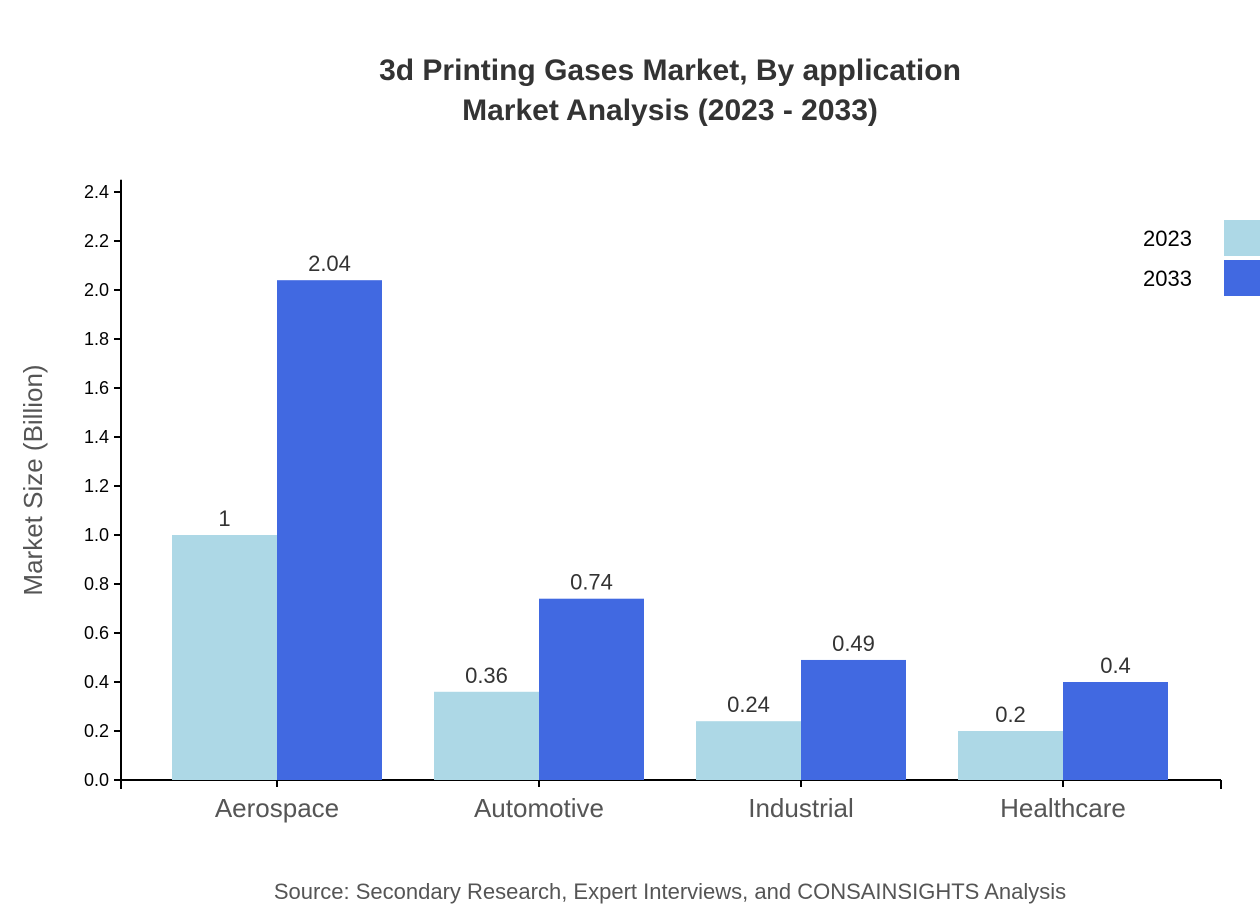  I want to click on x-tick-label: Healthcare, so click(1063, 808).